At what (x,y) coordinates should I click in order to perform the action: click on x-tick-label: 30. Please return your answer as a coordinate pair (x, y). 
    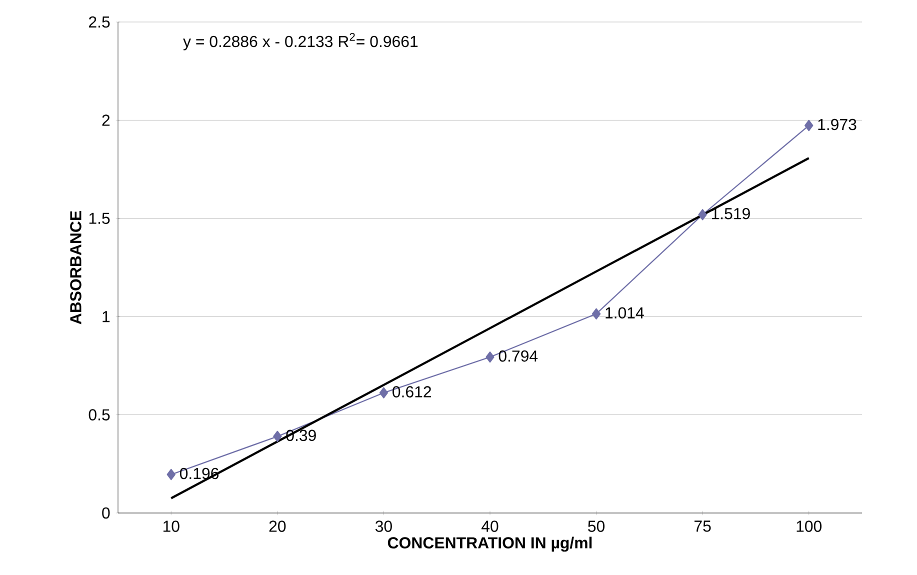
    Looking at the image, I should click on (383, 526).